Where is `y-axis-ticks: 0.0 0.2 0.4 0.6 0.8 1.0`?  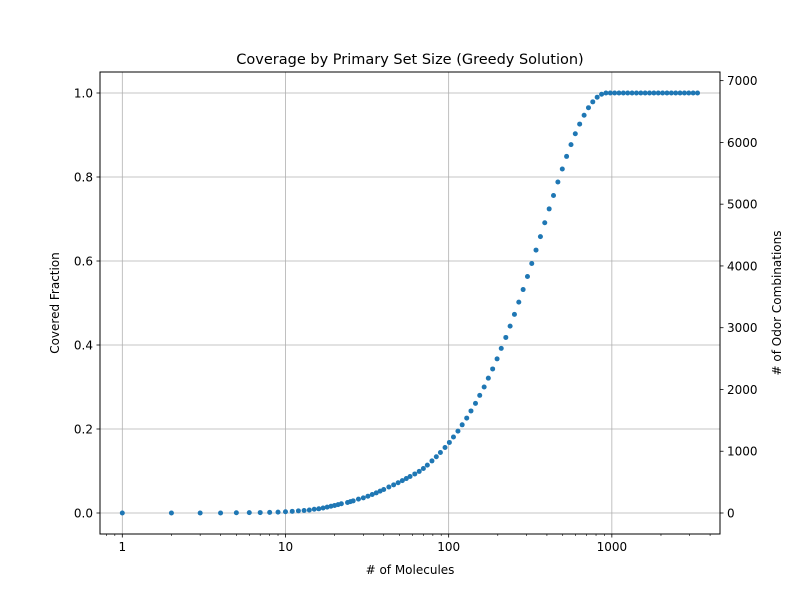
y-axis-ticks: 0.0 0.2 0.4 0.6 0.8 1.0 is located at coordinates (87, 304).